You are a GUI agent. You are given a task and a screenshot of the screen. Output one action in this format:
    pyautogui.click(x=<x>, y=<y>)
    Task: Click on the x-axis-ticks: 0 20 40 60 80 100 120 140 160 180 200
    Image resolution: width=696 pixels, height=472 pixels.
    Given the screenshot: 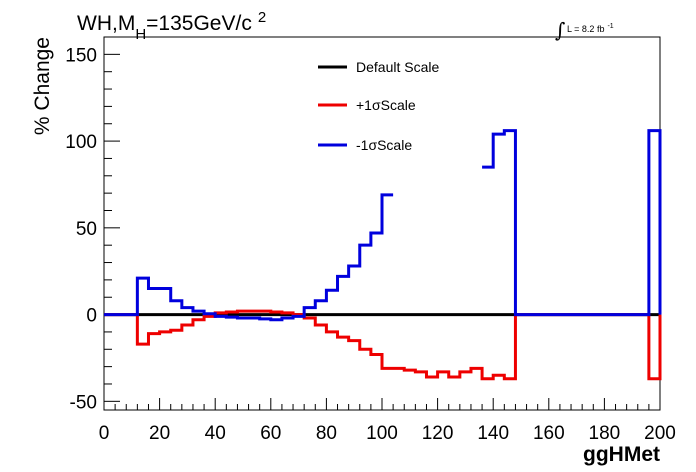 What is the action you would take?
    pyautogui.click(x=387, y=421)
    